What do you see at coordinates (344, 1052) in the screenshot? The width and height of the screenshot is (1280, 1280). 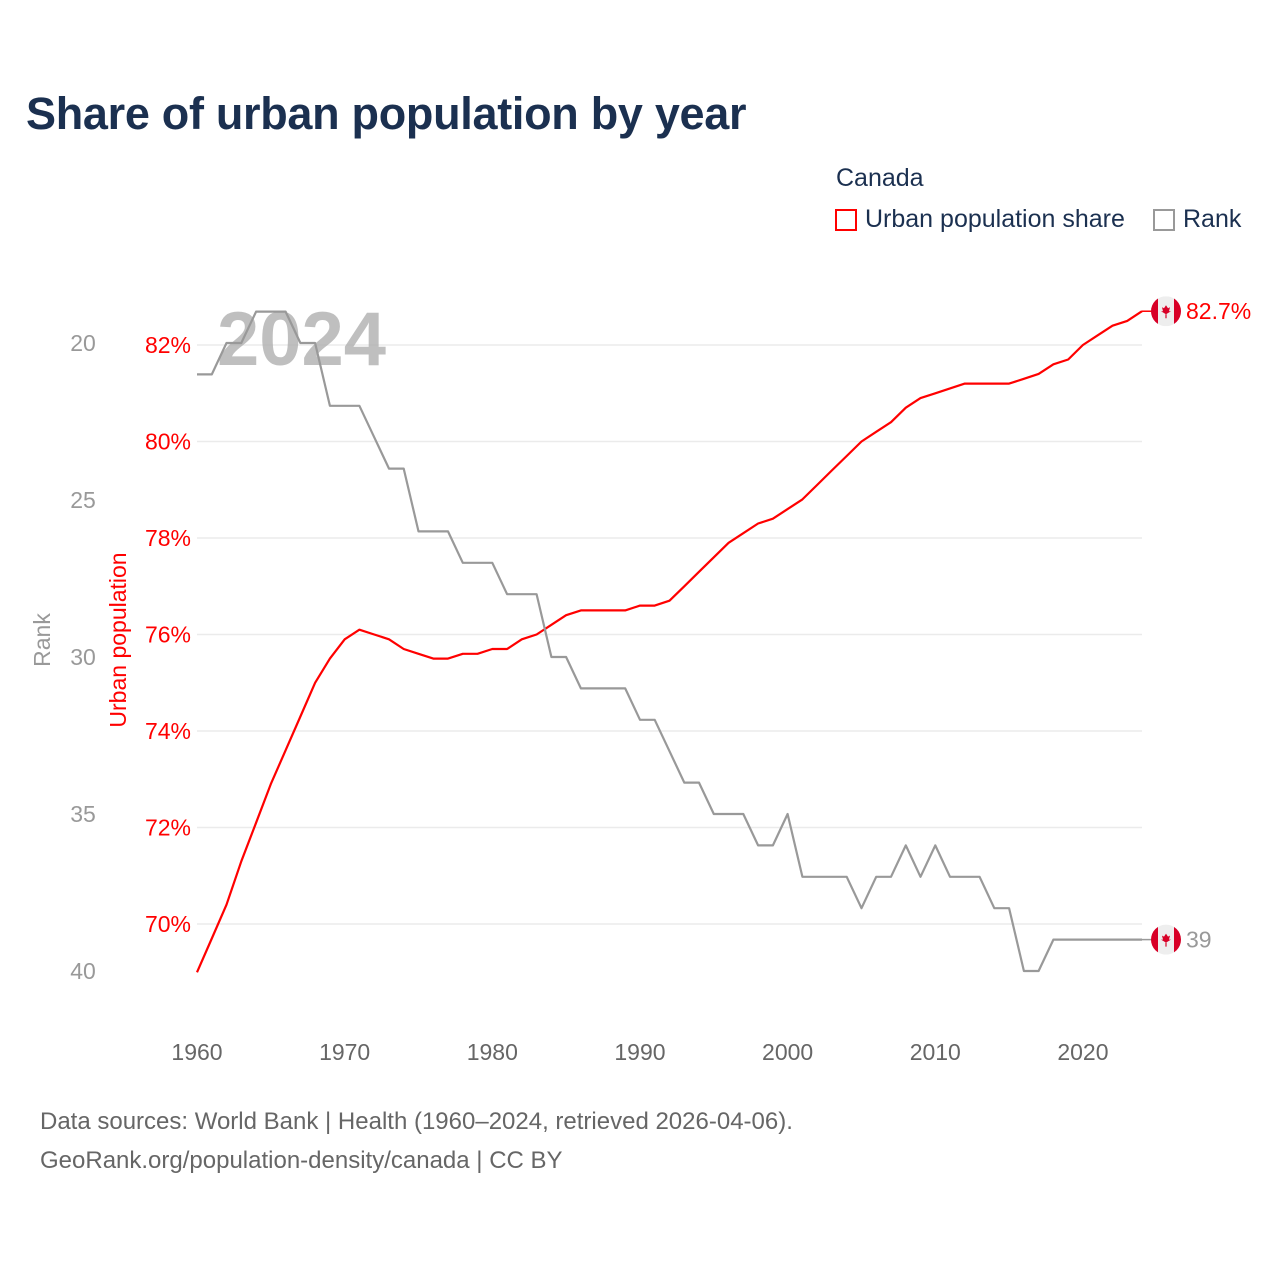 I see `x-tick-label: 1970` at bounding box center [344, 1052].